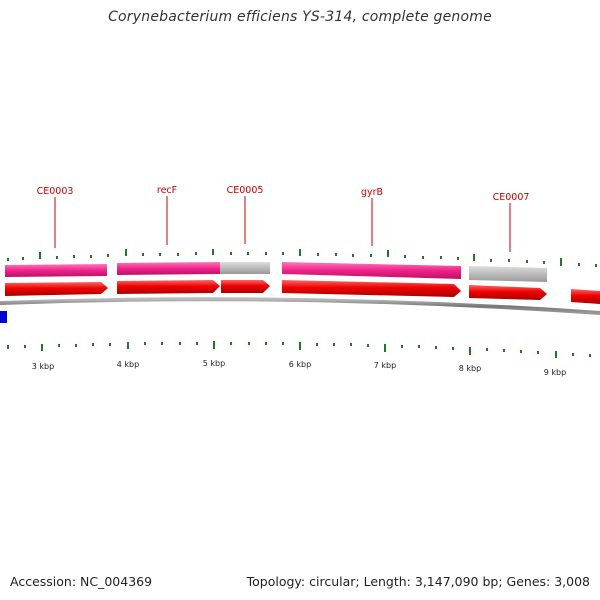  I want to click on cds-track, so click(302, 292).